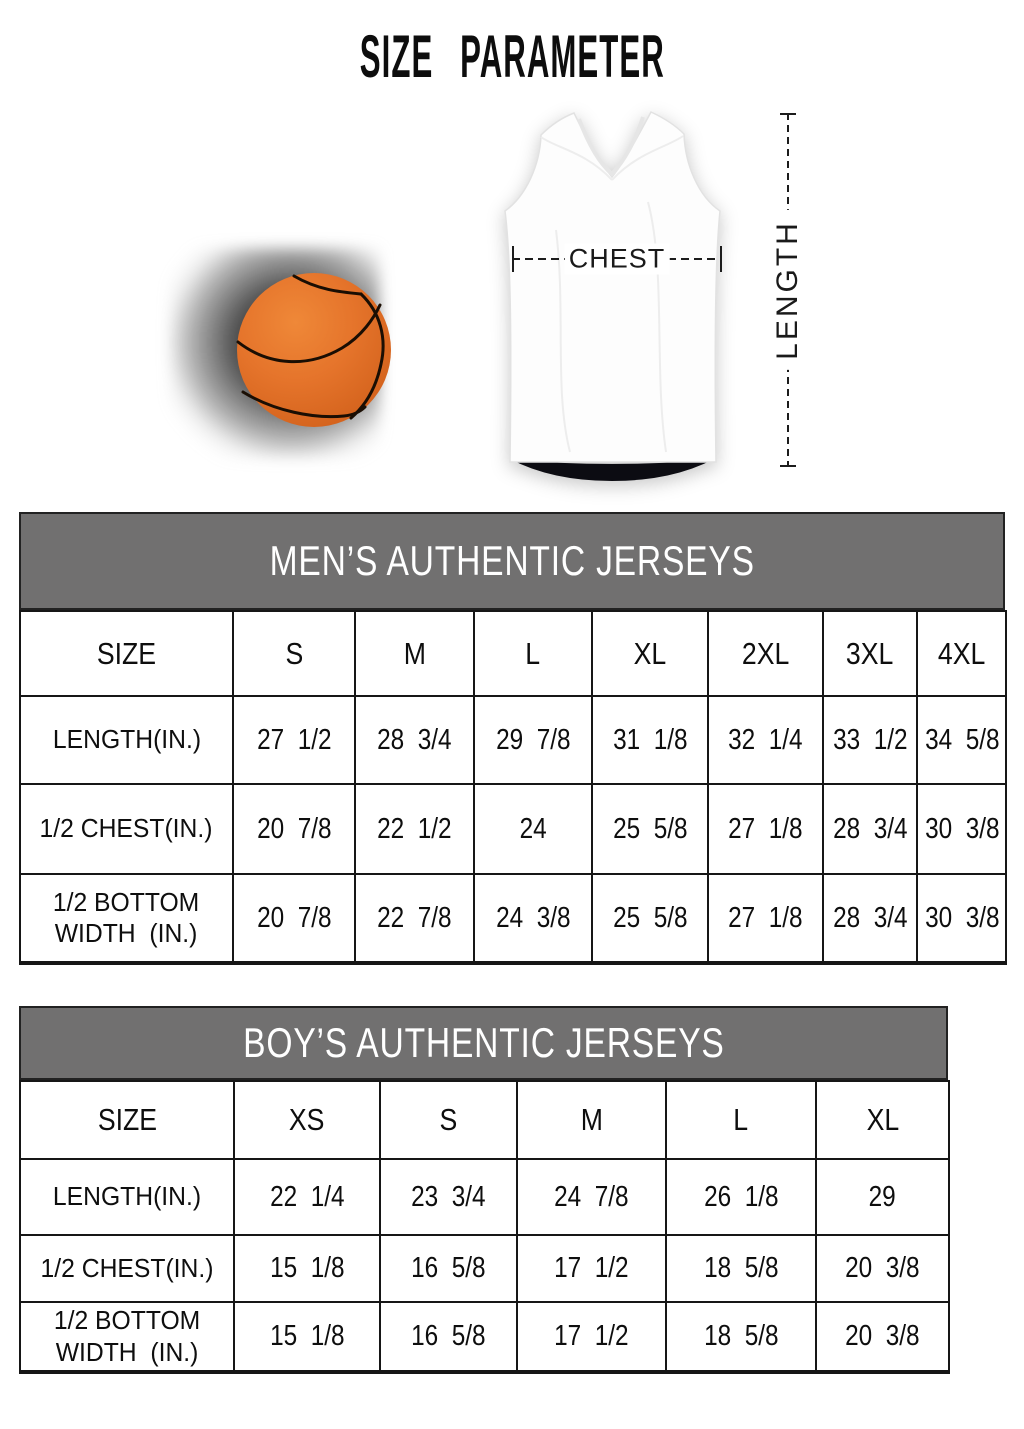  Describe the element at coordinates (788, 466) in the screenshot. I see `length-tick-bottom` at that location.